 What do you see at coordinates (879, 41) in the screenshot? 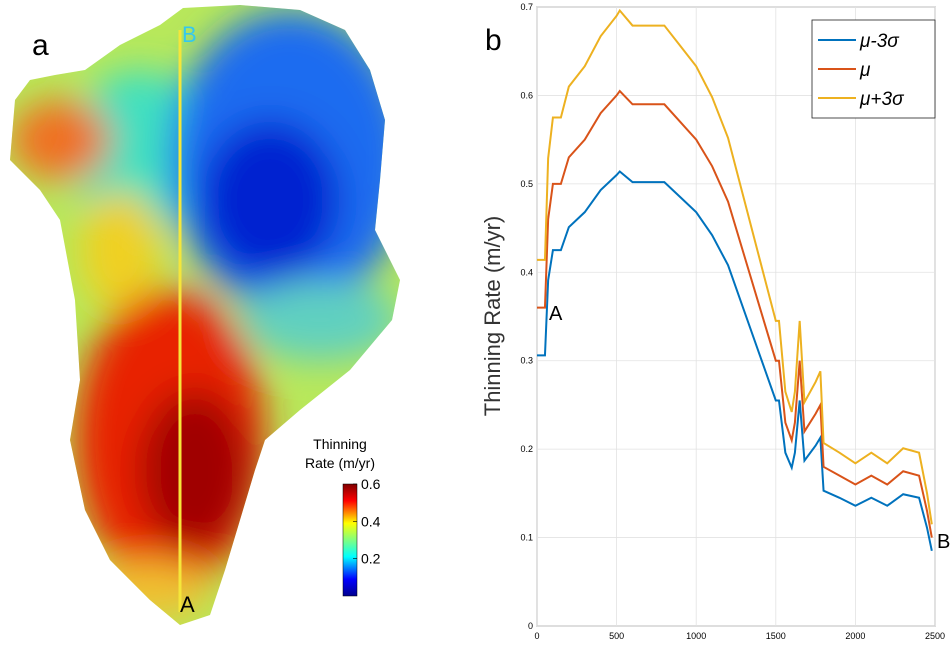
I see `legend-label: μ-3σ` at bounding box center [879, 41].